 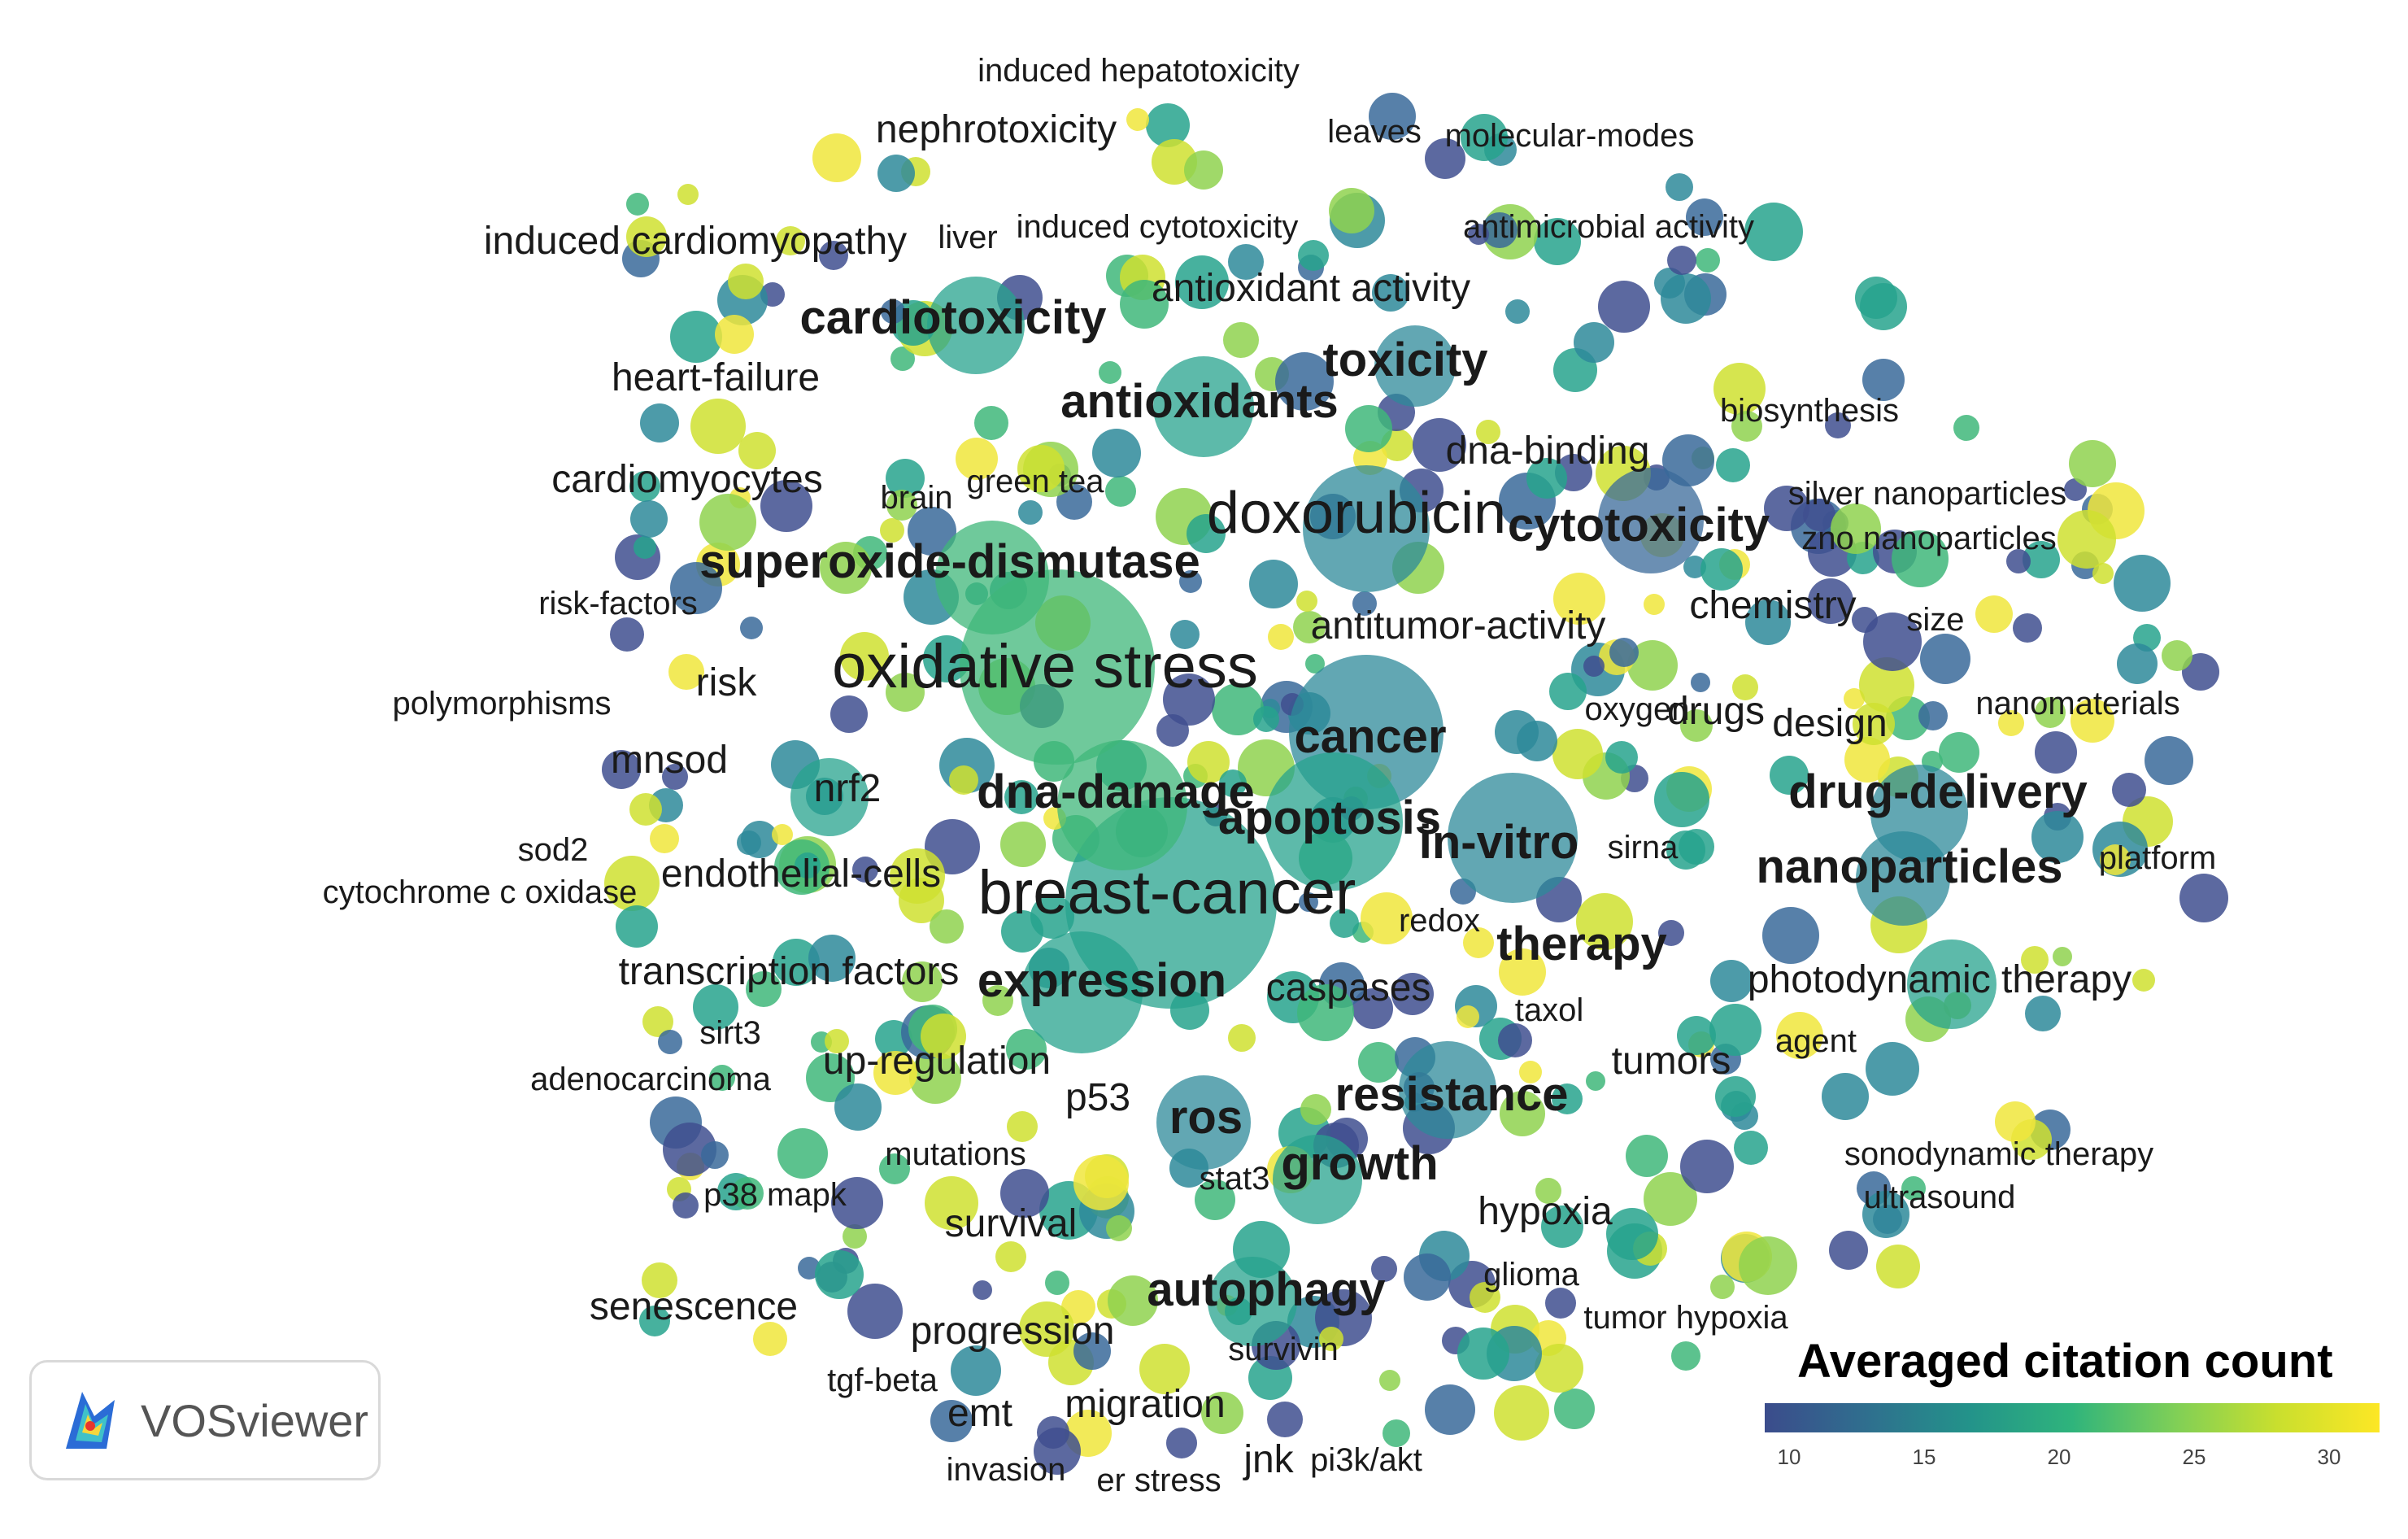 What do you see at coordinates (1268, 1459) in the screenshot?
I see `keyword-label: jnk` at bounding box center [1268, 1459].